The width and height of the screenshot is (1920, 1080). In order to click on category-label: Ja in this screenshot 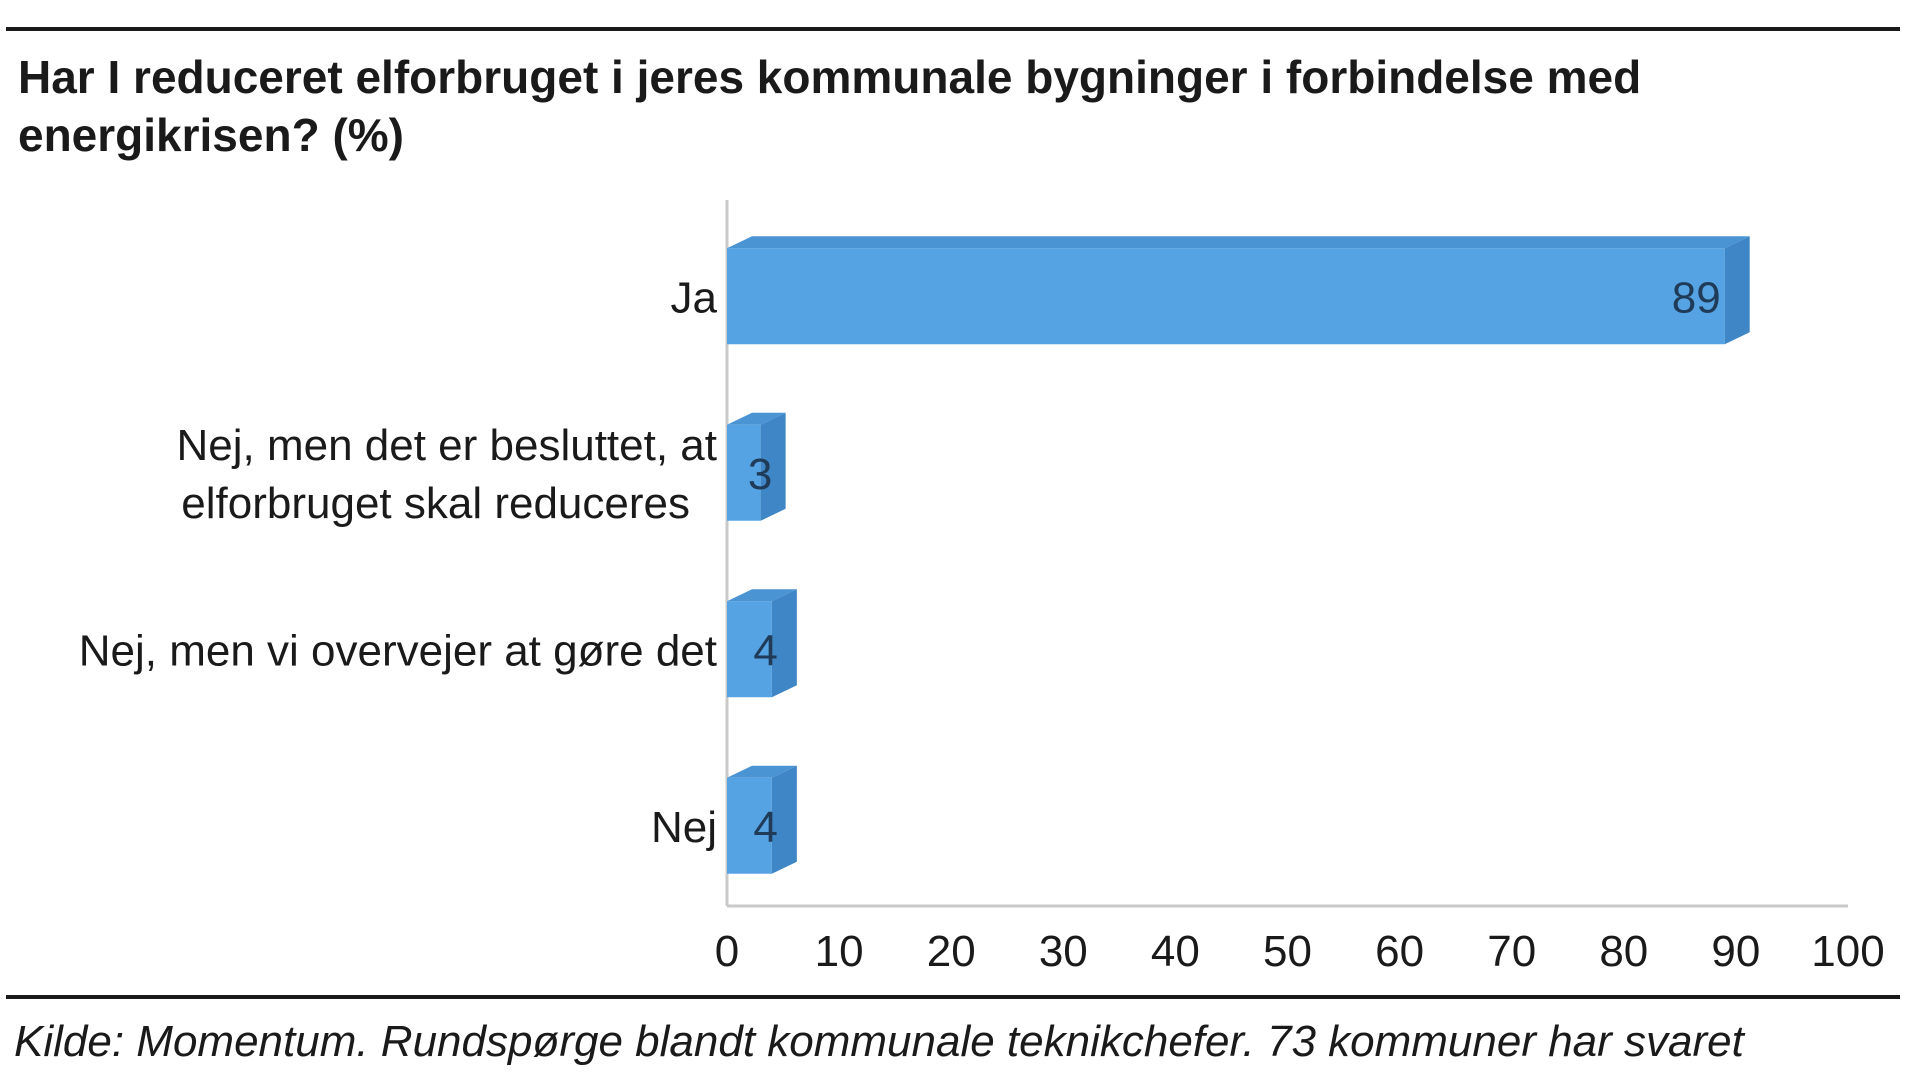, I will do `click(694, 297)`.